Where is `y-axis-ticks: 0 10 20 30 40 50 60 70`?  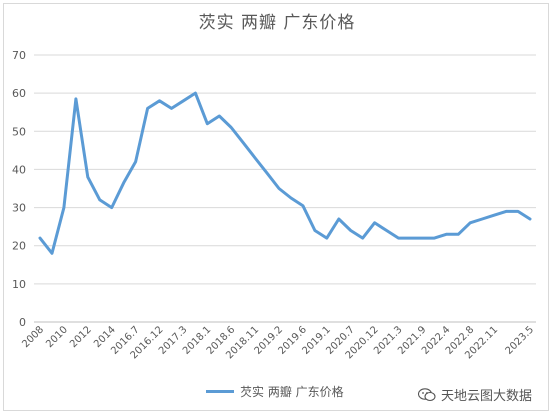 y-axis-ticks: 0 10 20 30 40 50 60 70 is located at coordinates (19, 189).